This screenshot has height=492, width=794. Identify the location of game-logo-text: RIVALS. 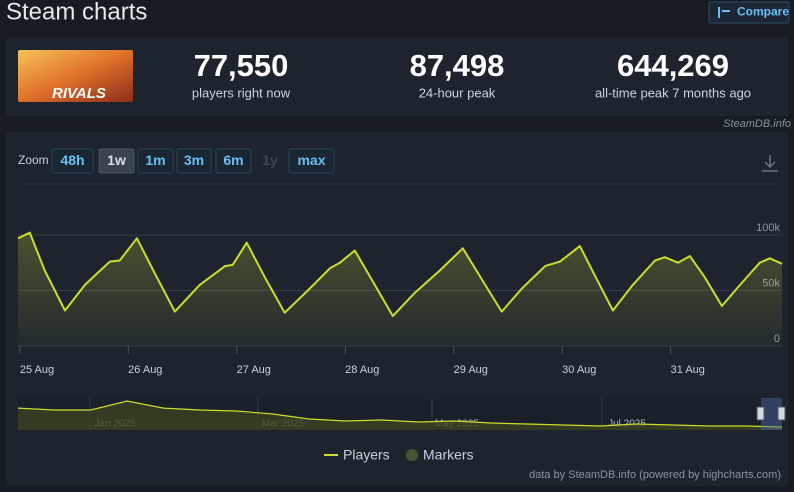
(79, 93).